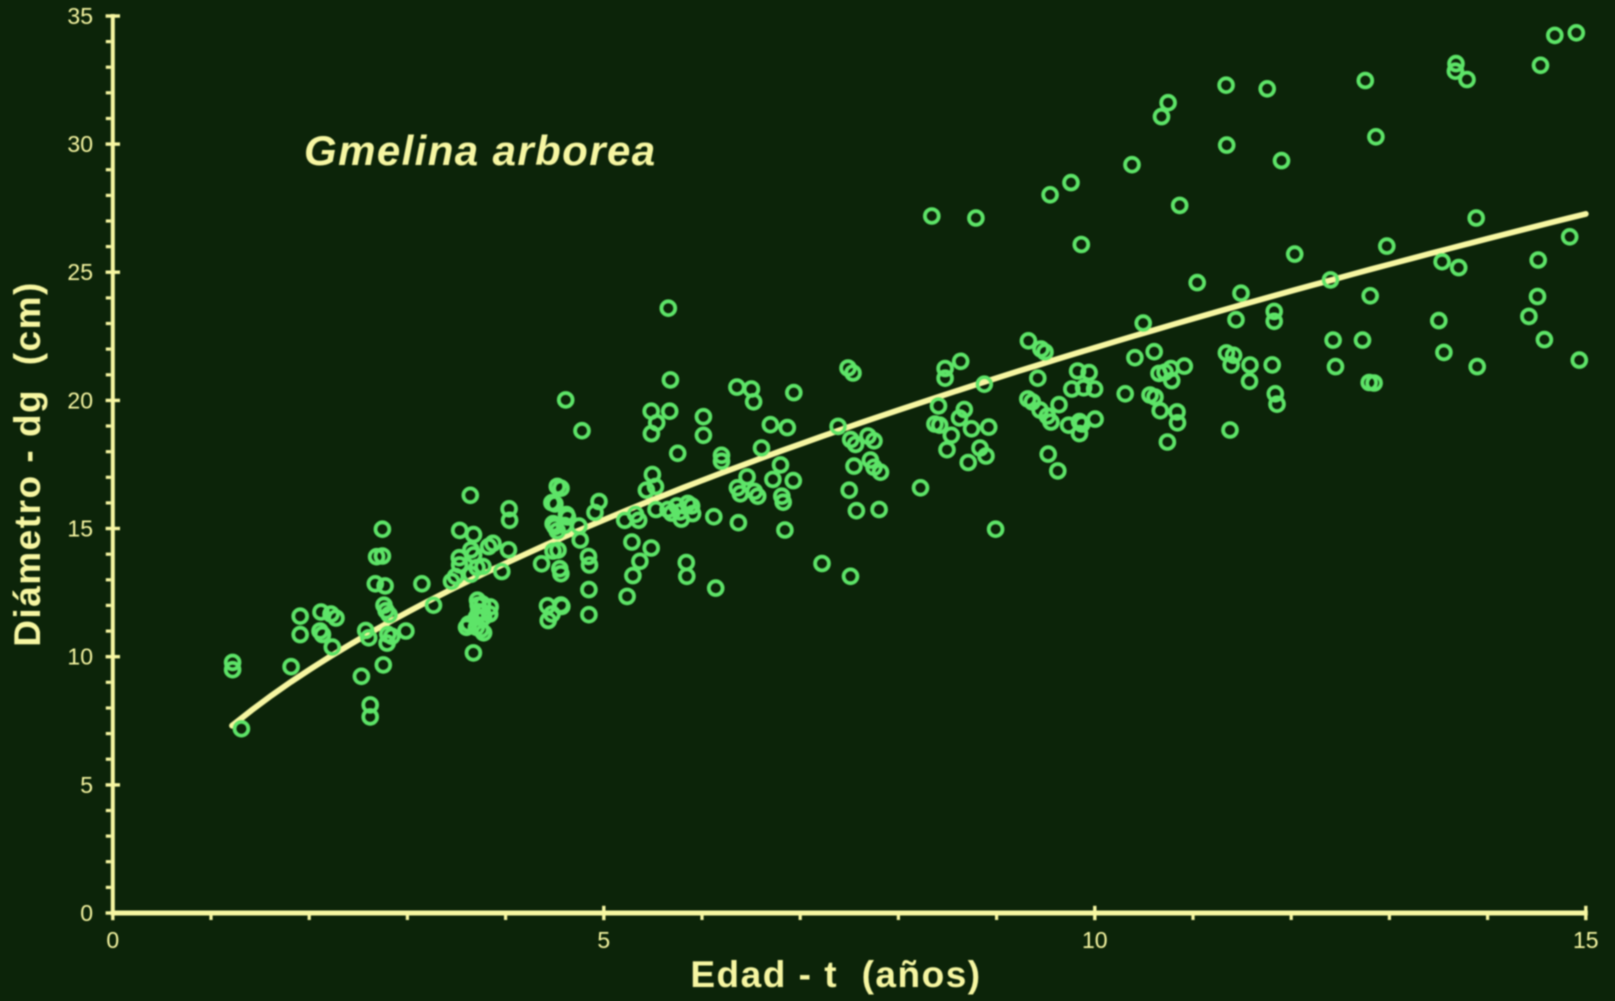 This screenshot has height=1001, width=1615. Describe the element at coordinates (80, 400) in the screenshot. I see `svg-text: 20` at that location.